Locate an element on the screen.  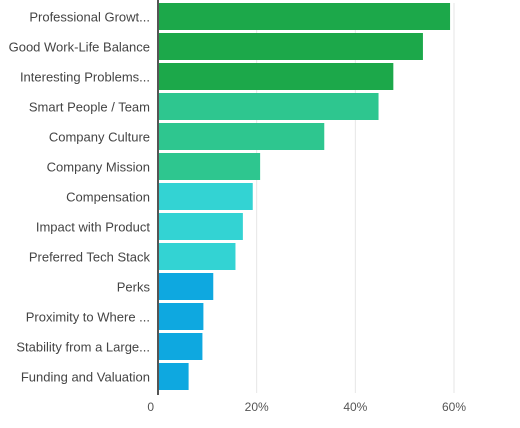
category-label: Funding and Valuation is located at coordinates (85, 377).